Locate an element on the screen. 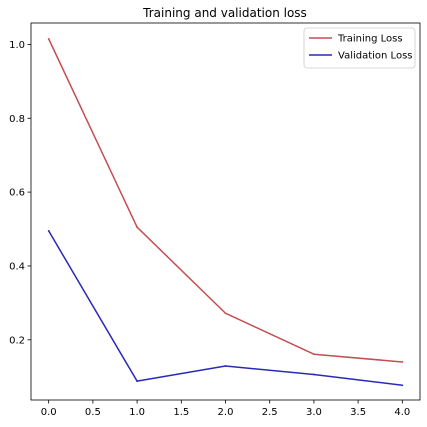 Image resolution: width=427 pixels, height=427 pixels. x-tick-label: 2.0 is located at coordinates (226, 412).